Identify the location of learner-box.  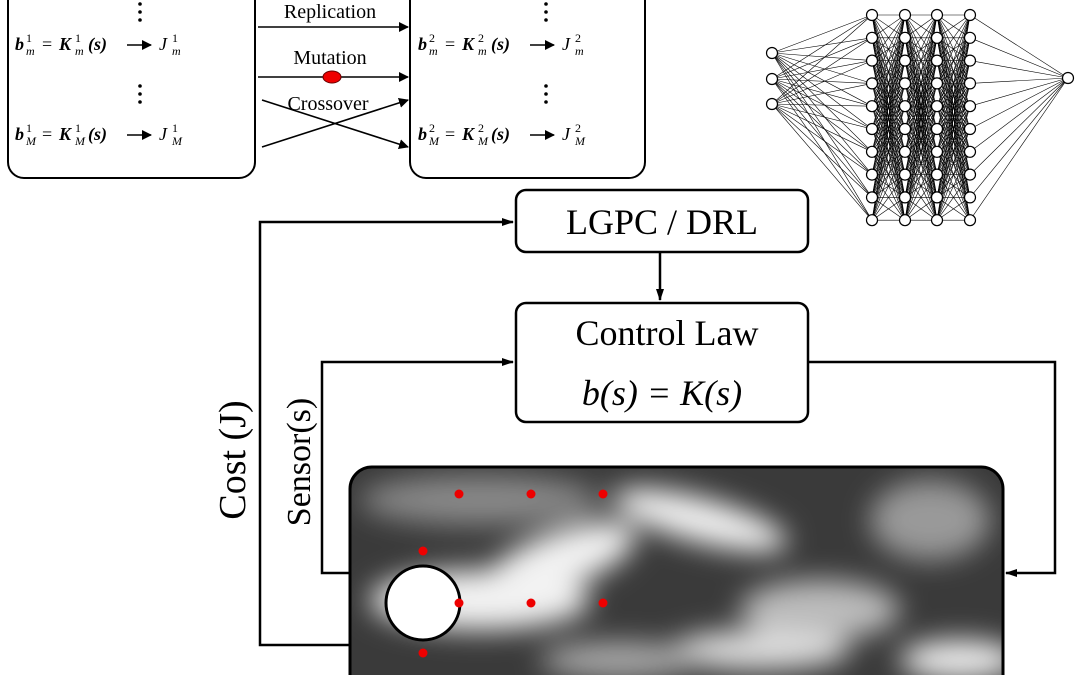
(662, 221).